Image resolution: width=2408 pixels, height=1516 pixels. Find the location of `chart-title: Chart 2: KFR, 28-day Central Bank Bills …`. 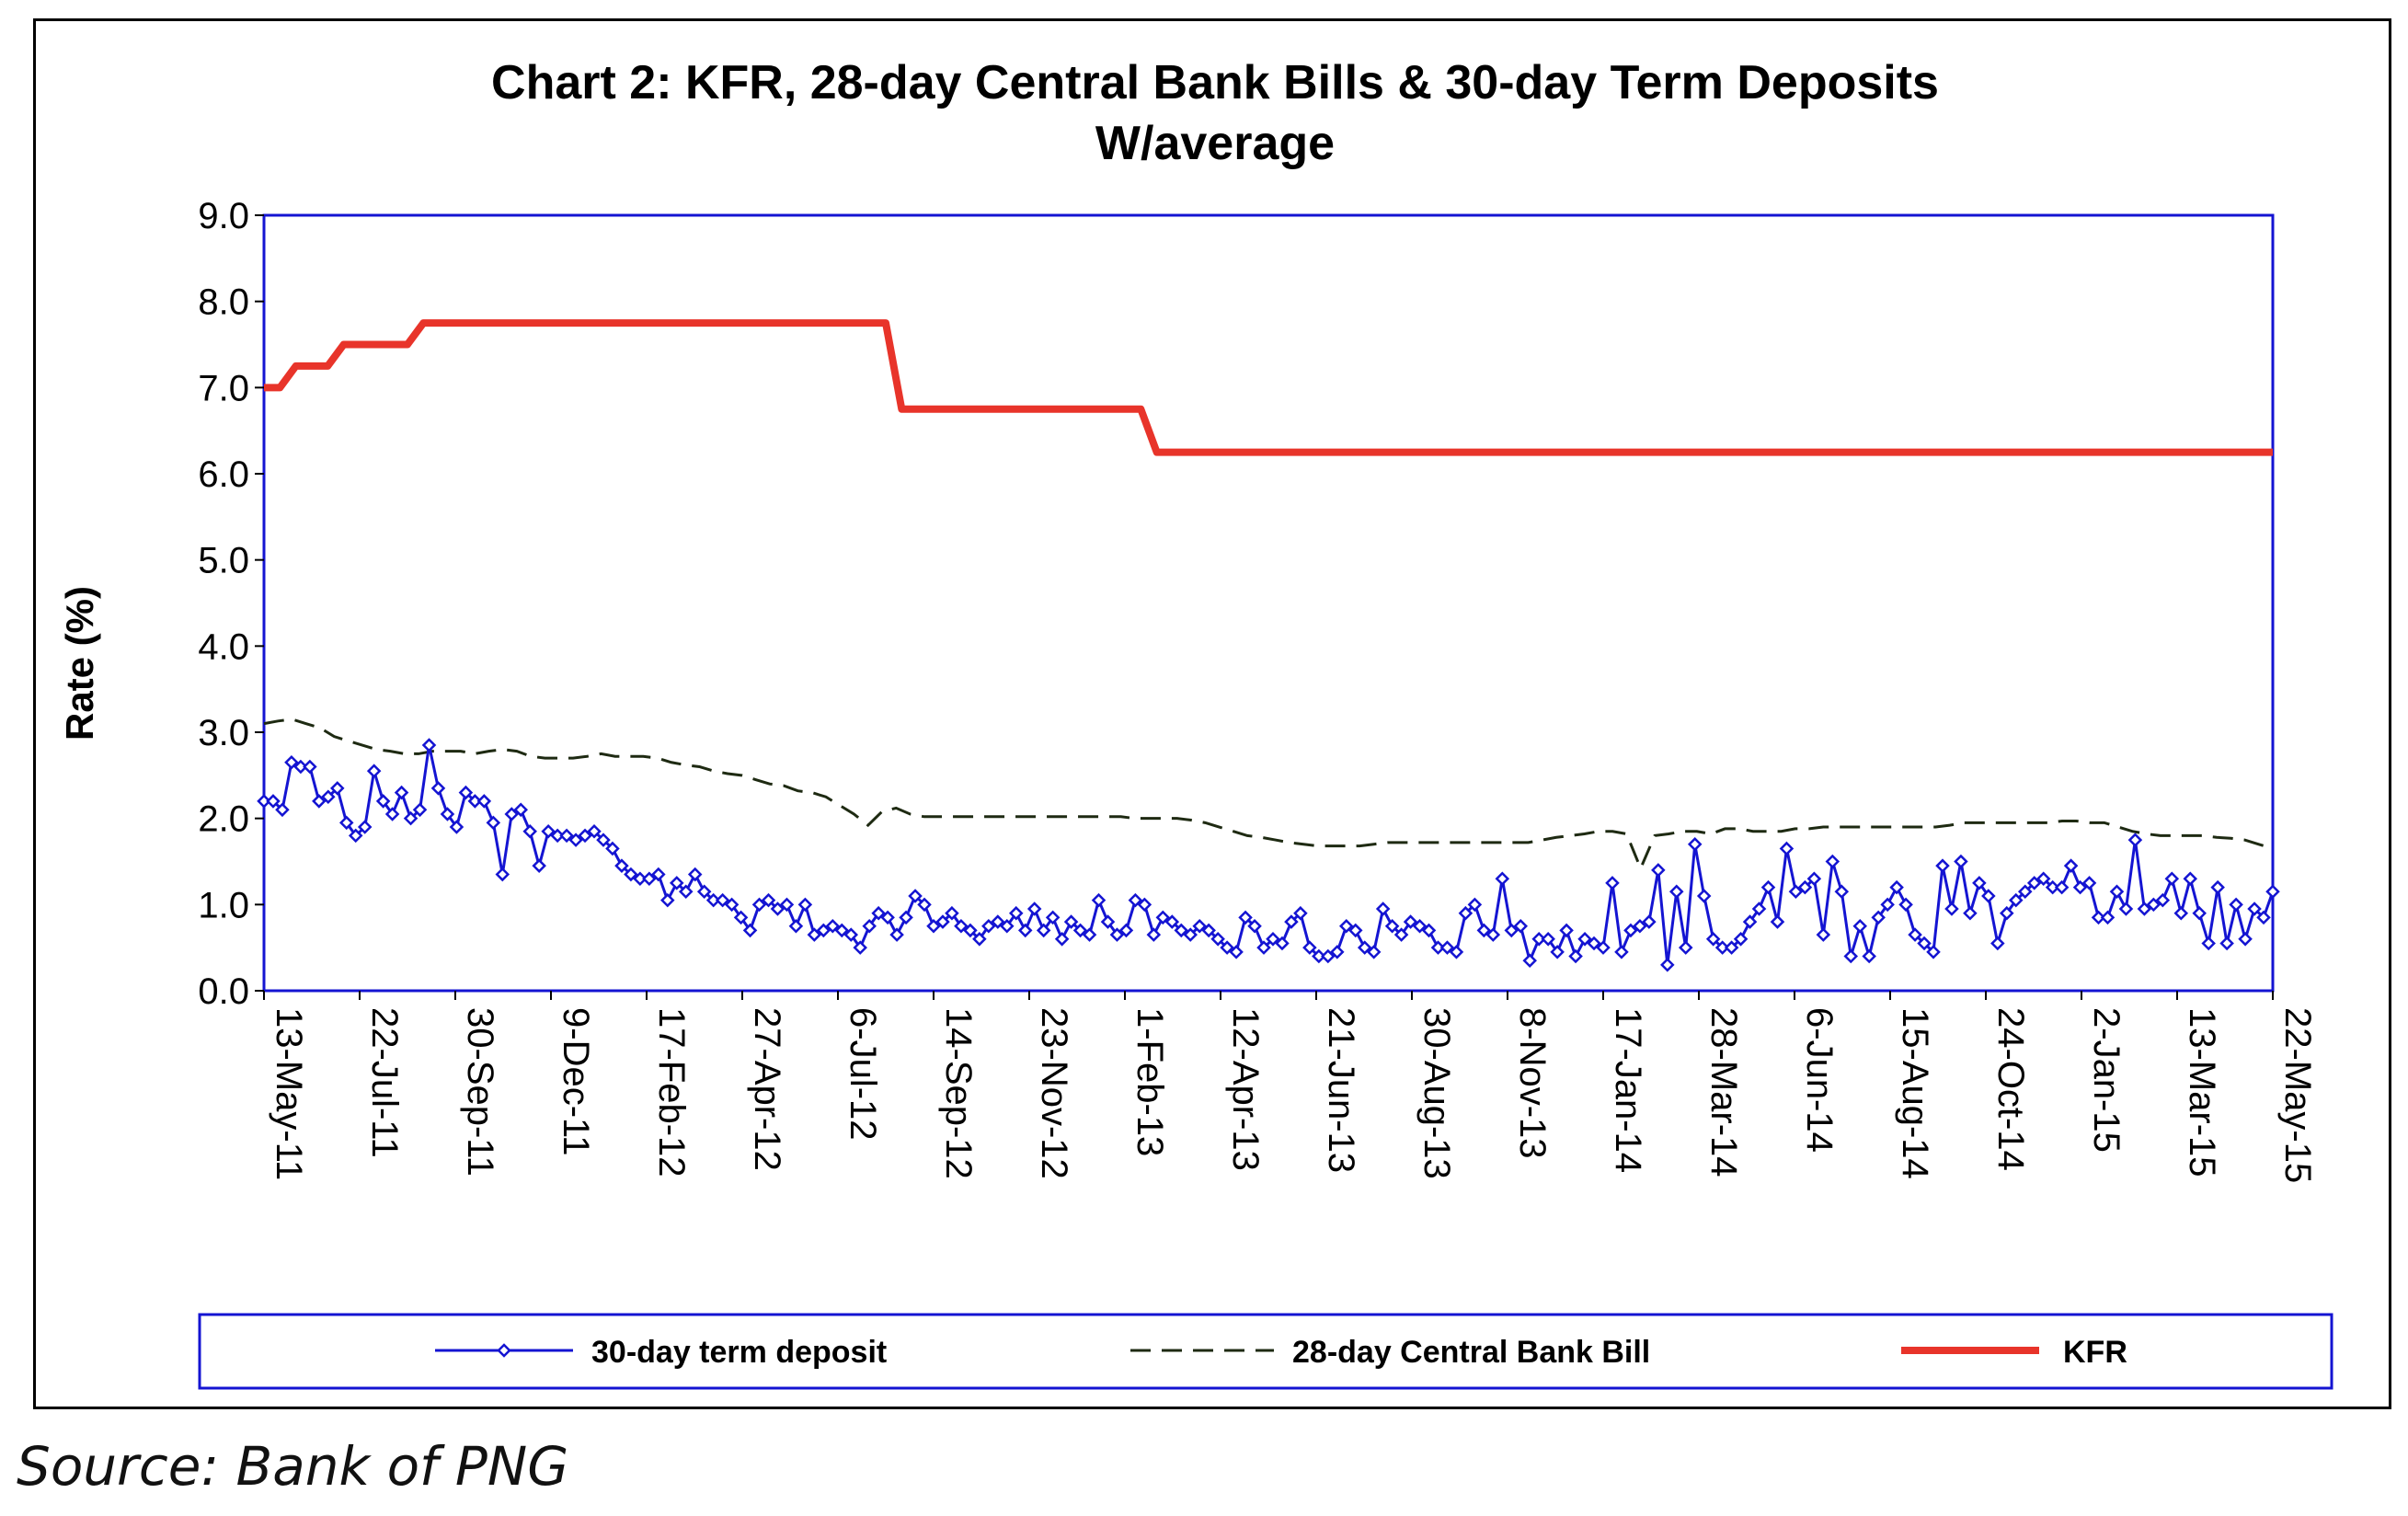

chart-title: Chart 2: KFR, 28-day Central Bank Bills … is located at coordinates (1215, 82).